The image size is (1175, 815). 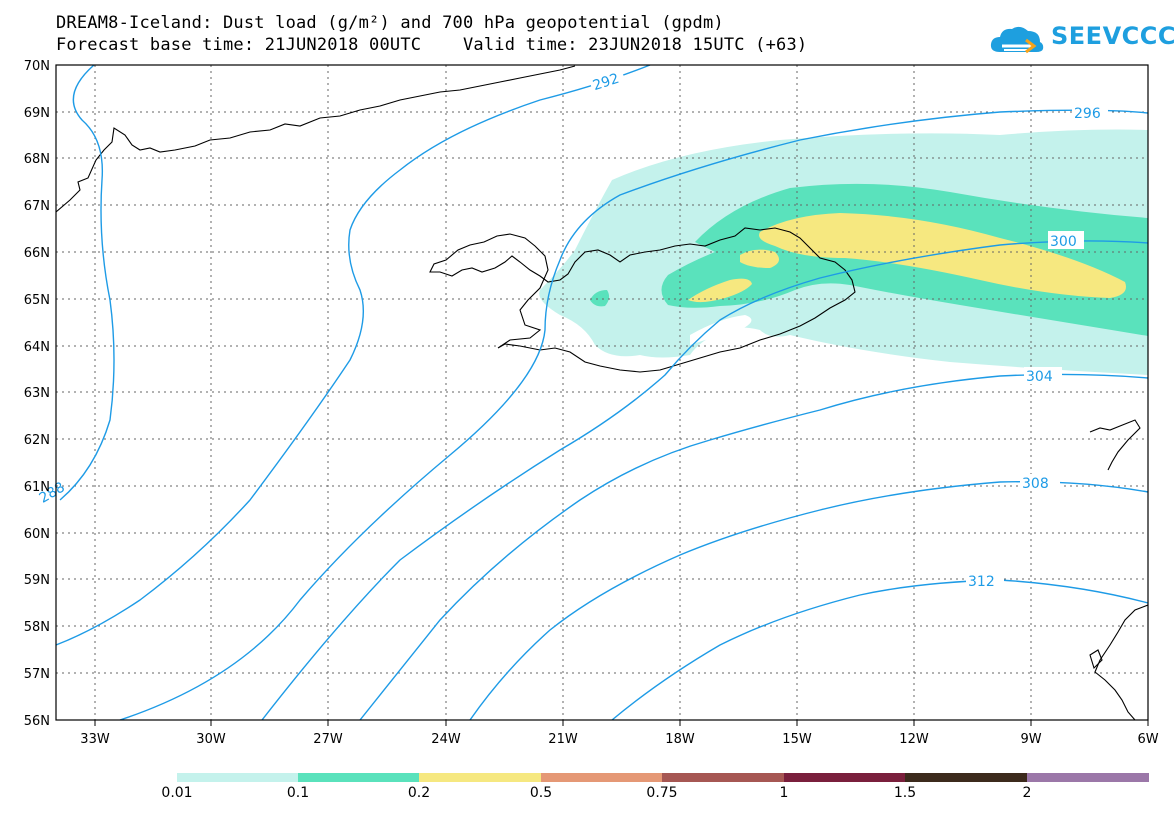 What do you see at coordinates (1039, 377) in the screenshot?
I see `contour-label-304: 304` at bounding box center [1039, 377].